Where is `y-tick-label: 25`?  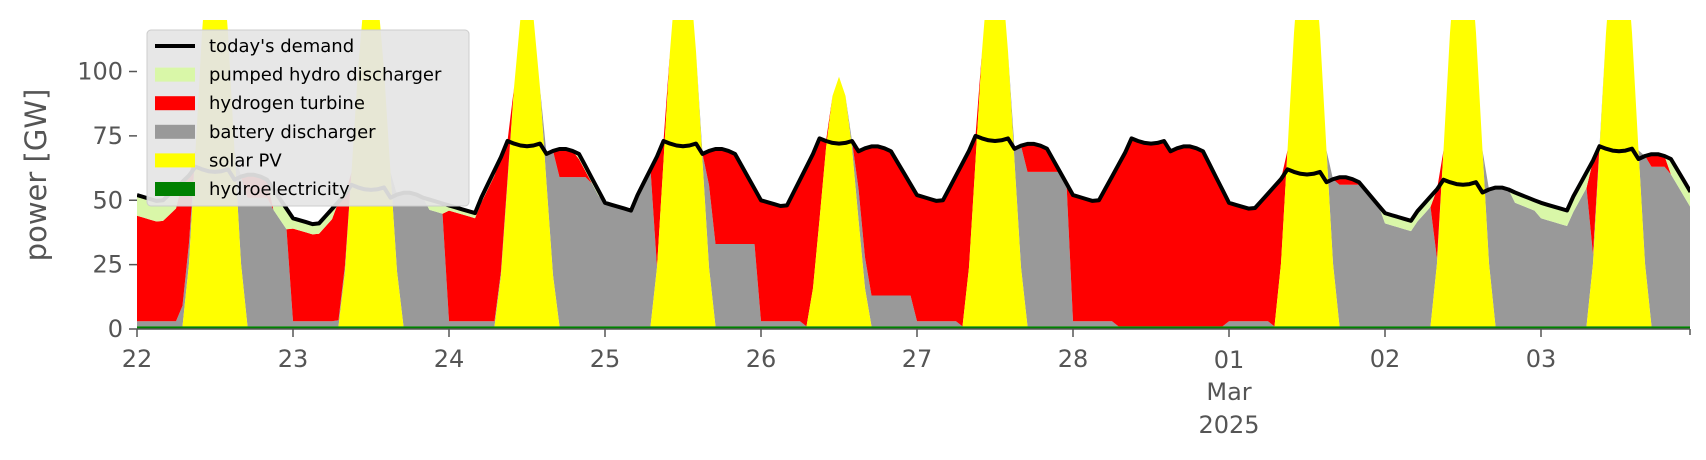 y-tick-label: 25 is located at coordinates (107, 265).